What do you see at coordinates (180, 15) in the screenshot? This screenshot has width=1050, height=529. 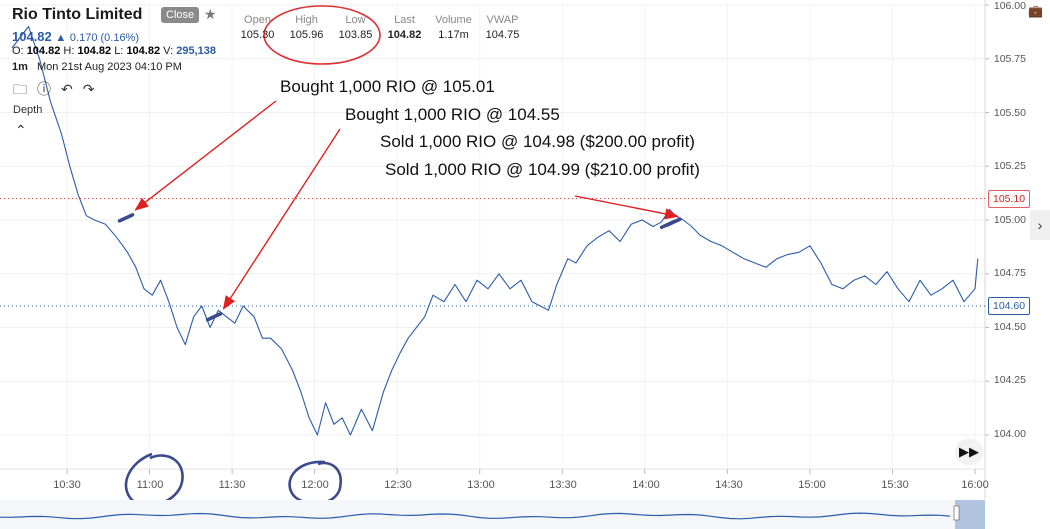 I see `close-button: Close` at bounding box center [180, 15].